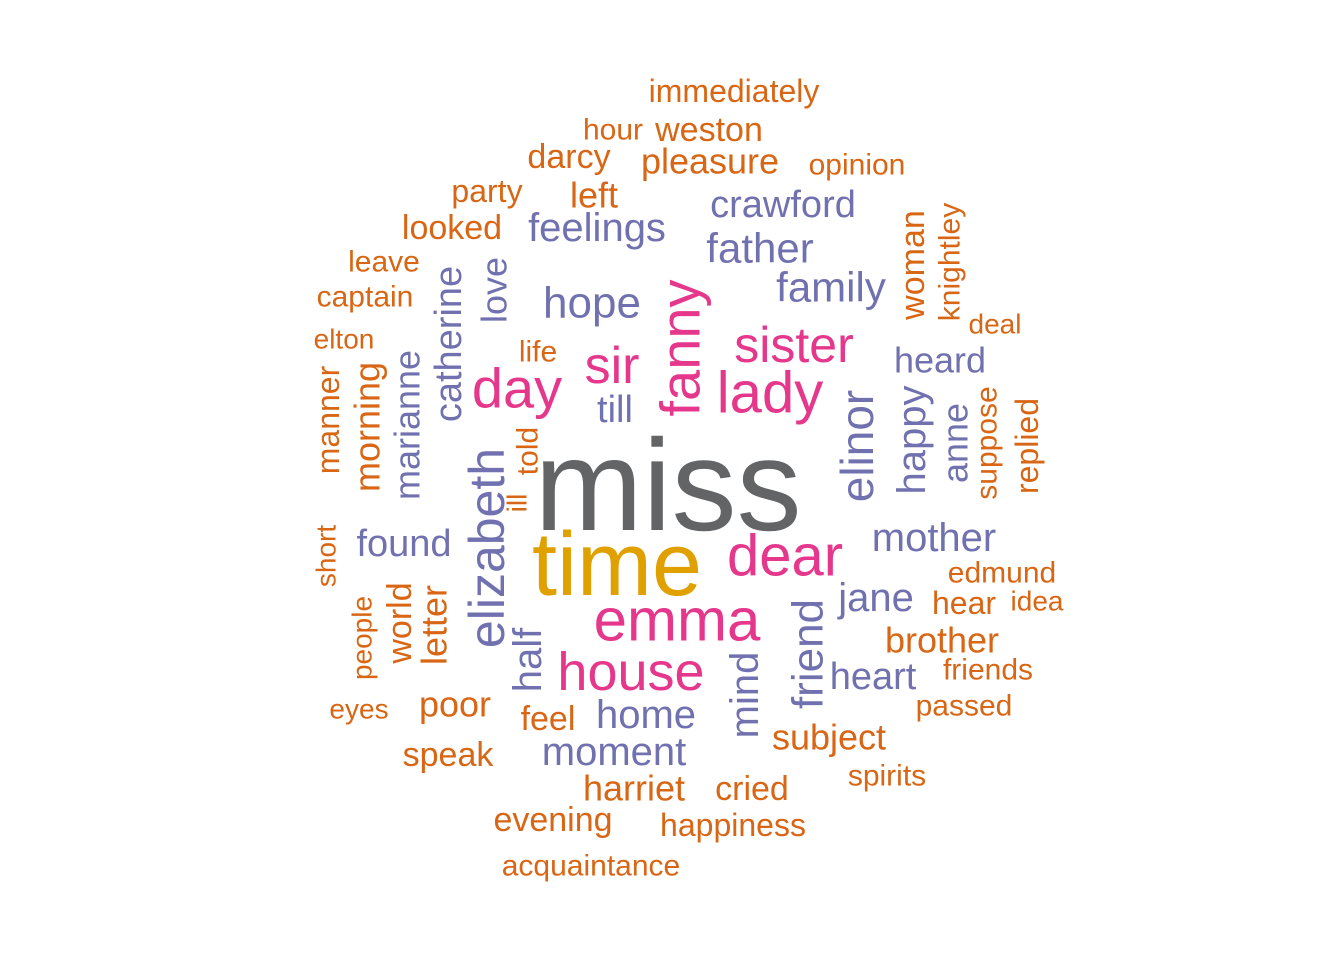 This screenshot has width=1344, height=960. What do you see at coordinates (783, 205) in the screenshot?
I see `word-crawford: crawford` at bounding box center [783, 205].